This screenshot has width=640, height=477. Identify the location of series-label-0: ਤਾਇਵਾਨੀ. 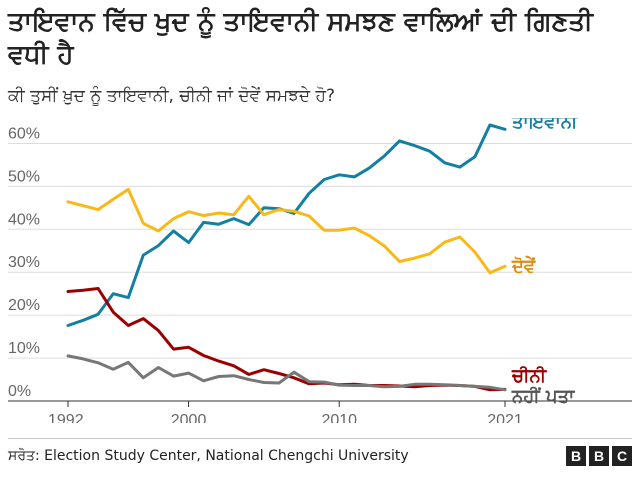
(545, 125).